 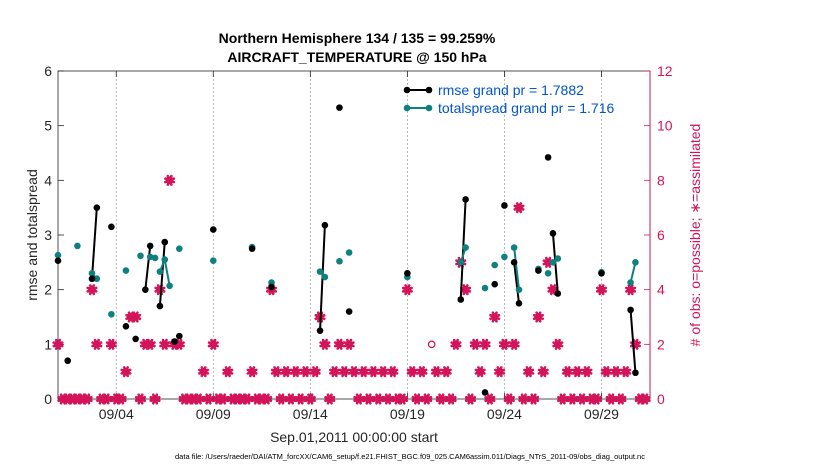 I want to click on legend-rmse-label: rmse grand pr = 1.7882, so click(x=511, y=90).